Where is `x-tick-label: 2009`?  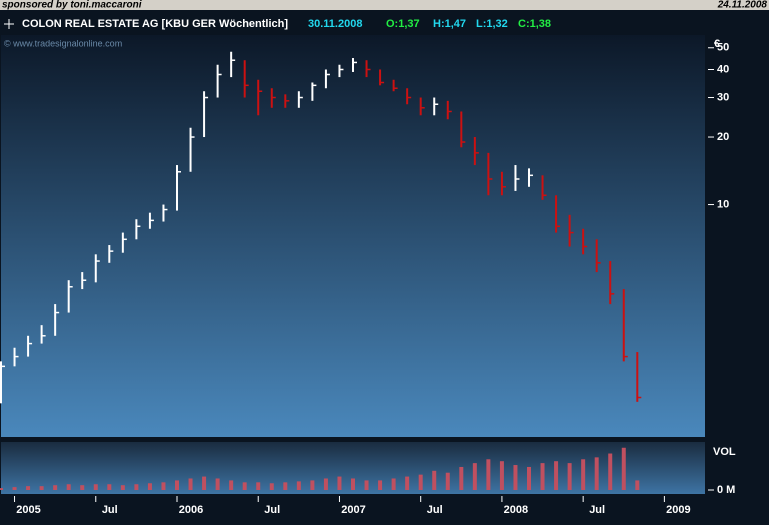
x-tick-label: 2009 is located at coordinates (678, 510).